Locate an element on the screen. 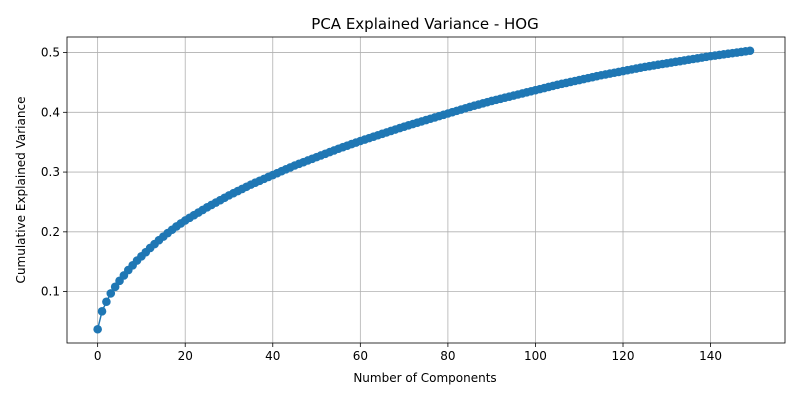 This screenshot has height=404, width=800. y-tick-label: 0.5 is located at coordinates (50, 53).